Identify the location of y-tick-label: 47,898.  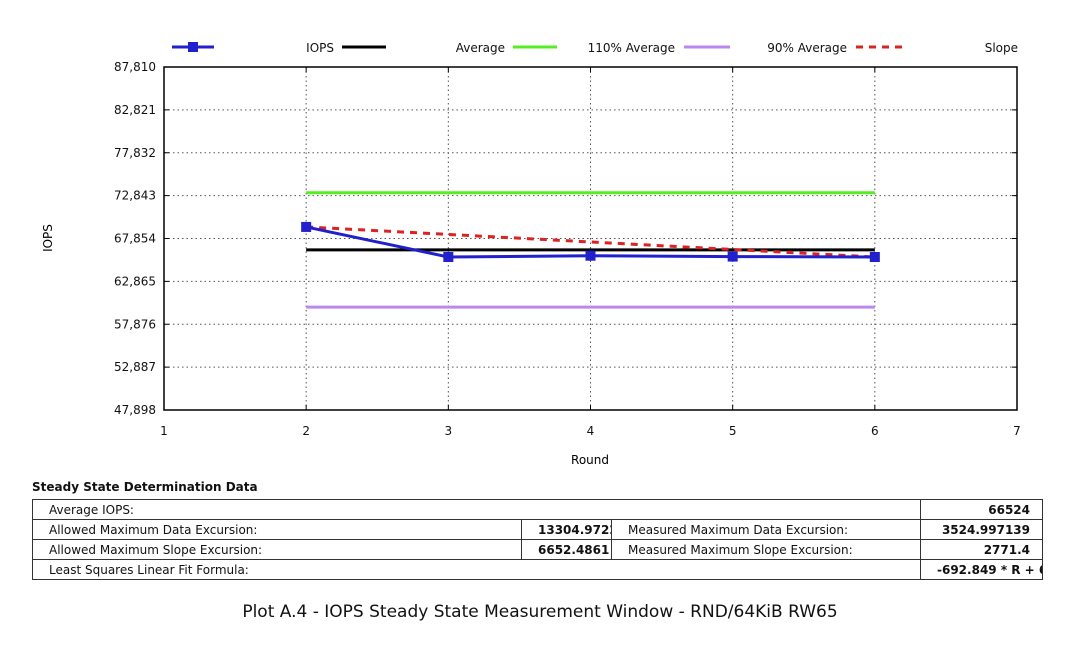
(135, 410).